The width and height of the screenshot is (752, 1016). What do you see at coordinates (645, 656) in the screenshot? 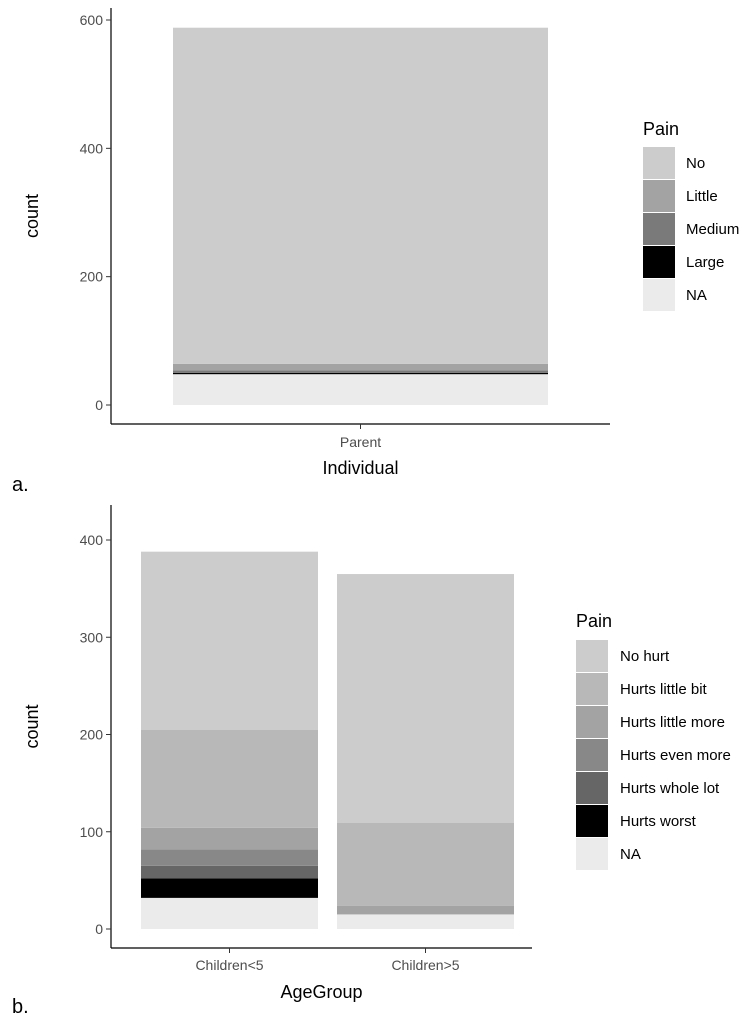
I see `legend-label: No hurt` at bounding box center [645, 656].